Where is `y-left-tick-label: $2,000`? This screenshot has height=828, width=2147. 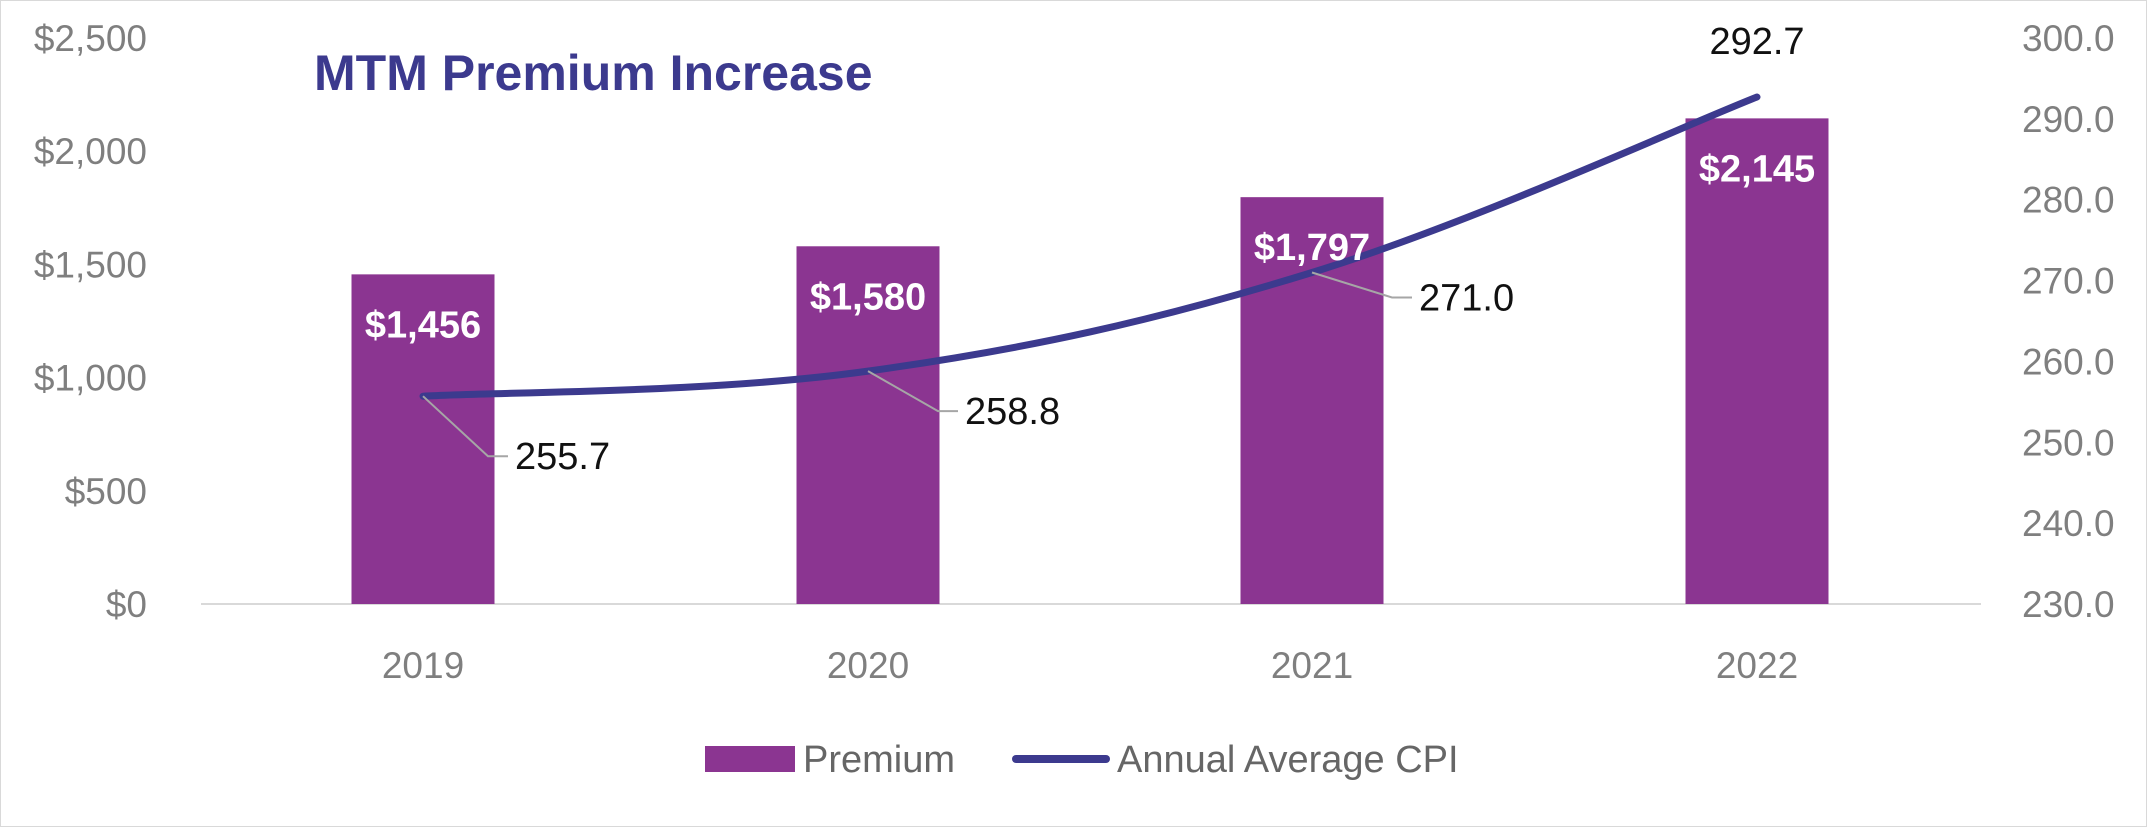
y-left-tick-label: $2,000 is located at coordinates (90, 151).